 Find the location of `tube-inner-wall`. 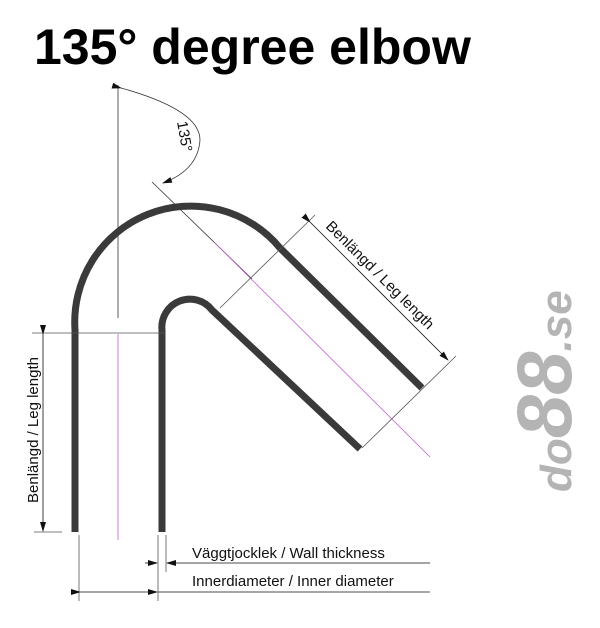

tube-inner-wall is located at coordinates (260, 413).